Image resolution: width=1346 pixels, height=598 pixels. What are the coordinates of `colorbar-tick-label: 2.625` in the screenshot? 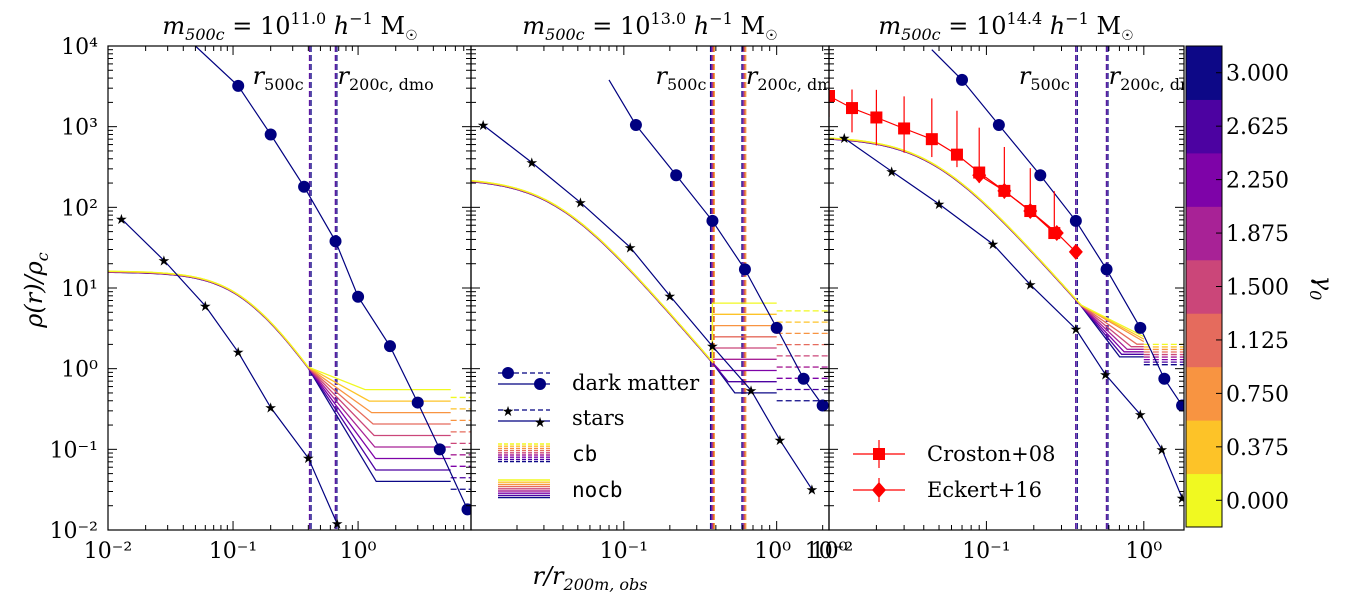 It's located at (1257, 127).